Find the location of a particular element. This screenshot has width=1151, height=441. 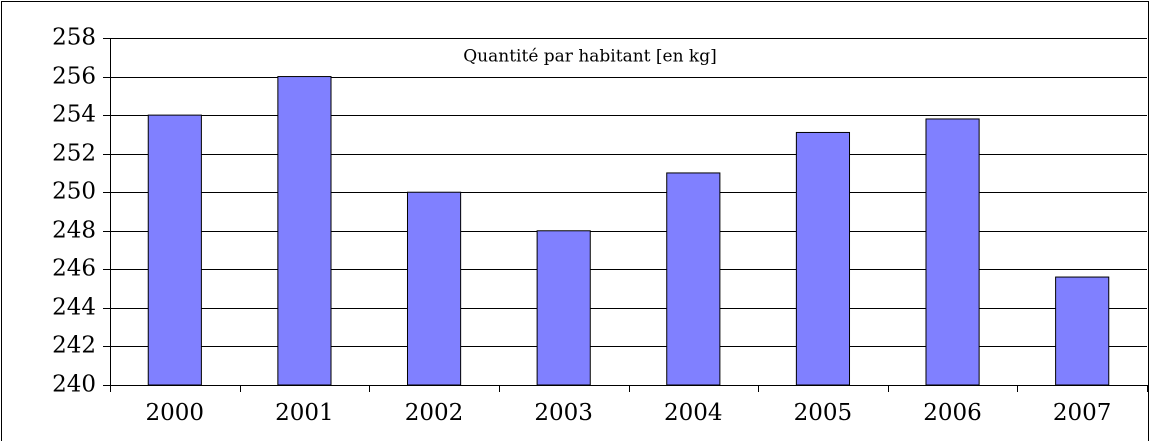

y-tick-label: 254 is located at coordinates (74, 115).